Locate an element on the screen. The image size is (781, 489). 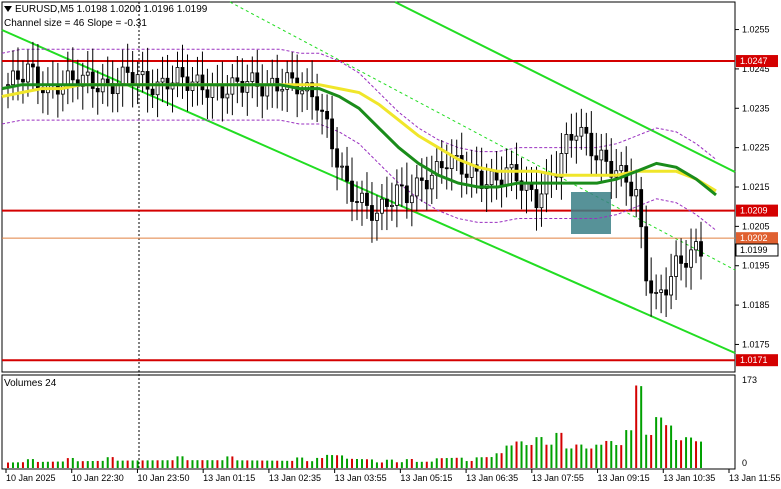
x-tick-label: 13 Jan 03:55 is located at coordinates (361, 478).